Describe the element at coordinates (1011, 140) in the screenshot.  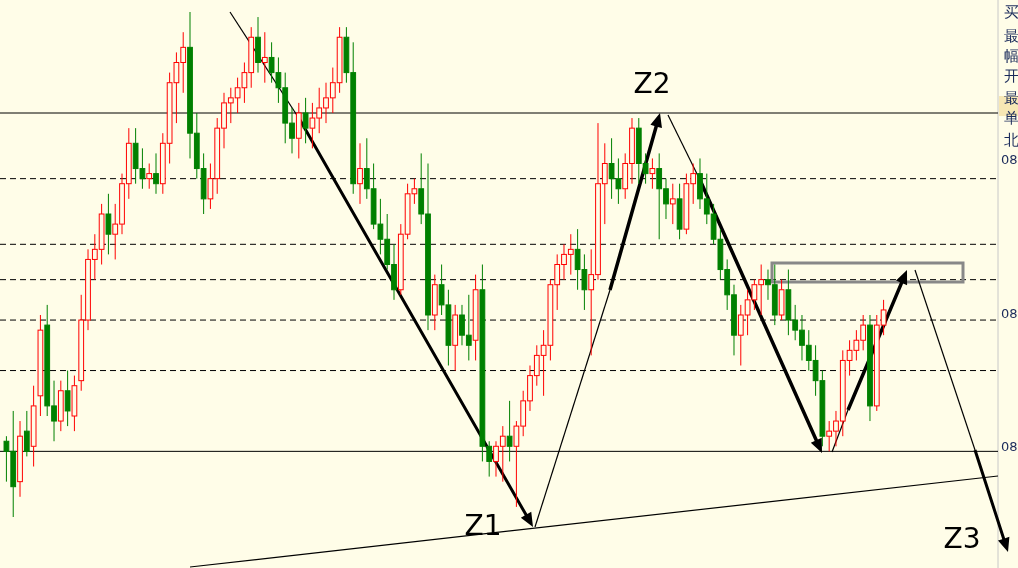
I see `text: 北` at that location.